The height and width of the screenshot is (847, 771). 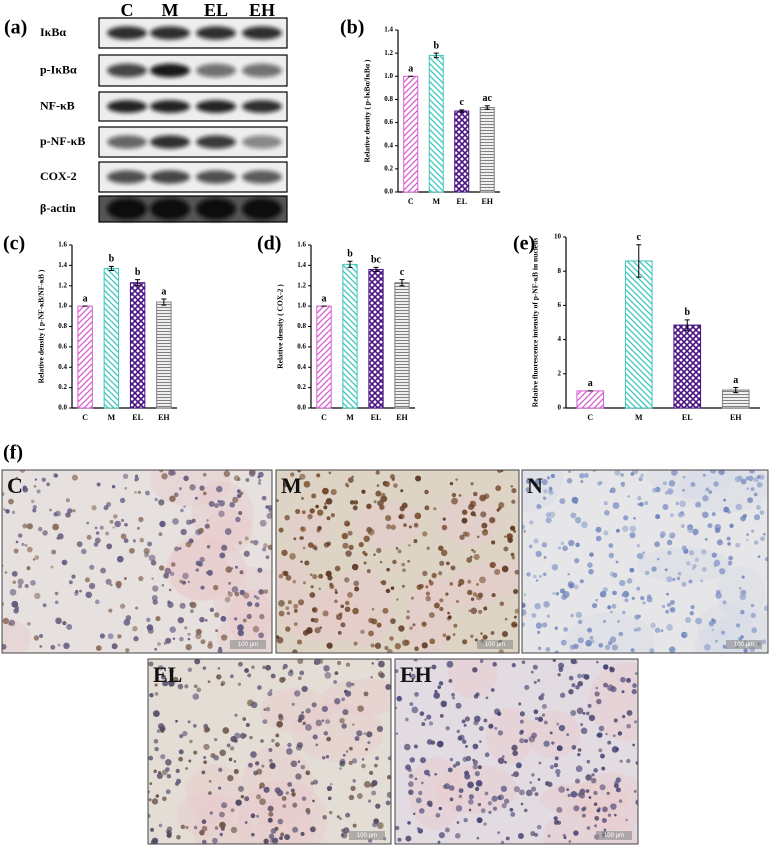 I want to click on blot-band, so click(x=170, y=33).